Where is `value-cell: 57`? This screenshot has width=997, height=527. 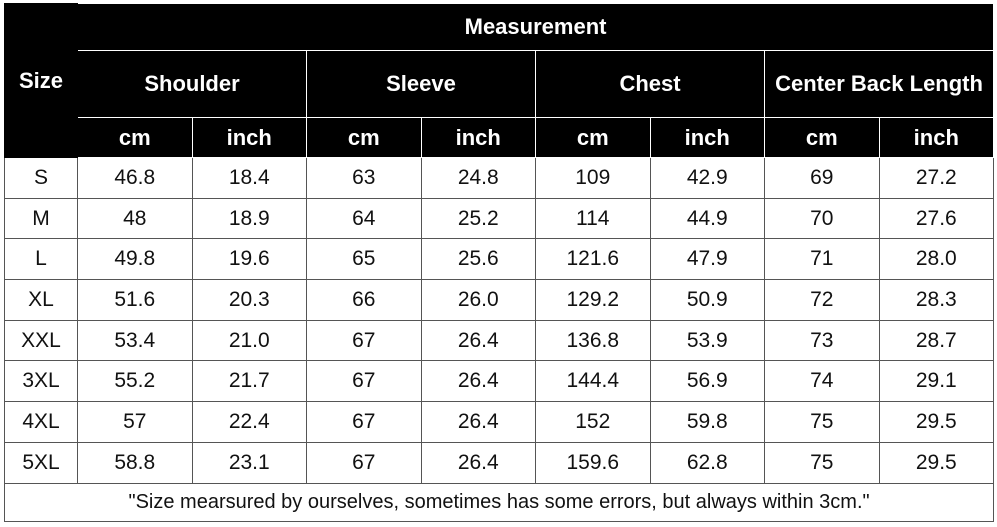 value-cell: 57 is located at coordinates (135, 422).